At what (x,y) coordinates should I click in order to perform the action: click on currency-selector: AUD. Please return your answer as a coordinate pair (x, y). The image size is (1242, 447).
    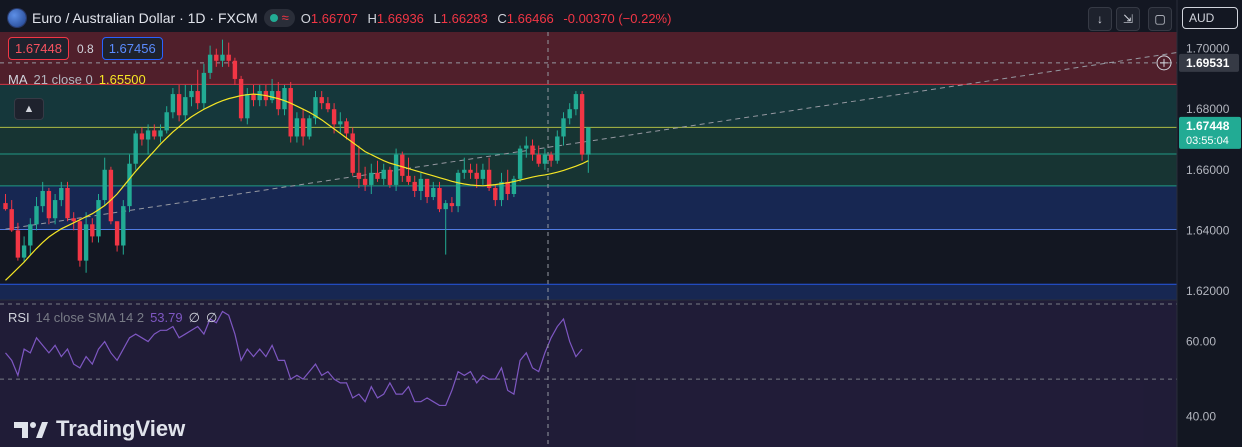
    Looking at the image, I should click on (1210, 18).